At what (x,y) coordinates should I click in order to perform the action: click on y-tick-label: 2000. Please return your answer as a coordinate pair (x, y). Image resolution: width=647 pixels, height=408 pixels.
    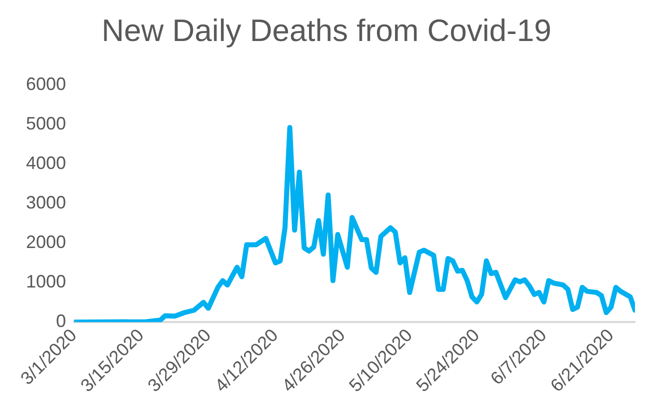
    Looking at the image, I should click on (46, 242).